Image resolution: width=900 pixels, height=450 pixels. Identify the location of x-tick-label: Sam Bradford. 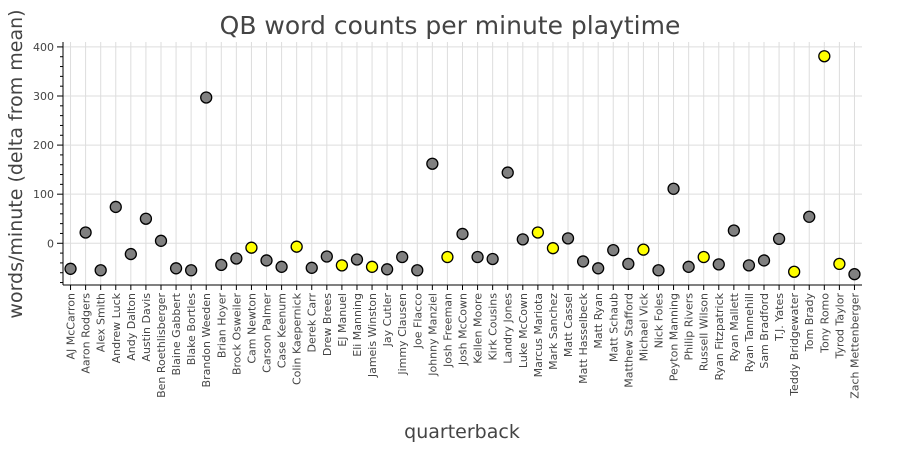
(764, 331).